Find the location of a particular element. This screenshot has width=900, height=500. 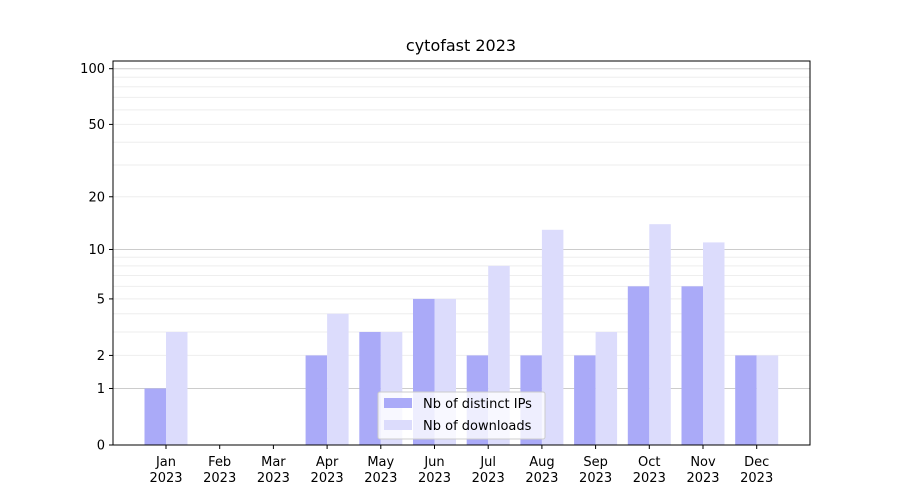

y-tick-label: 2 is located at coordinates (101, 356).